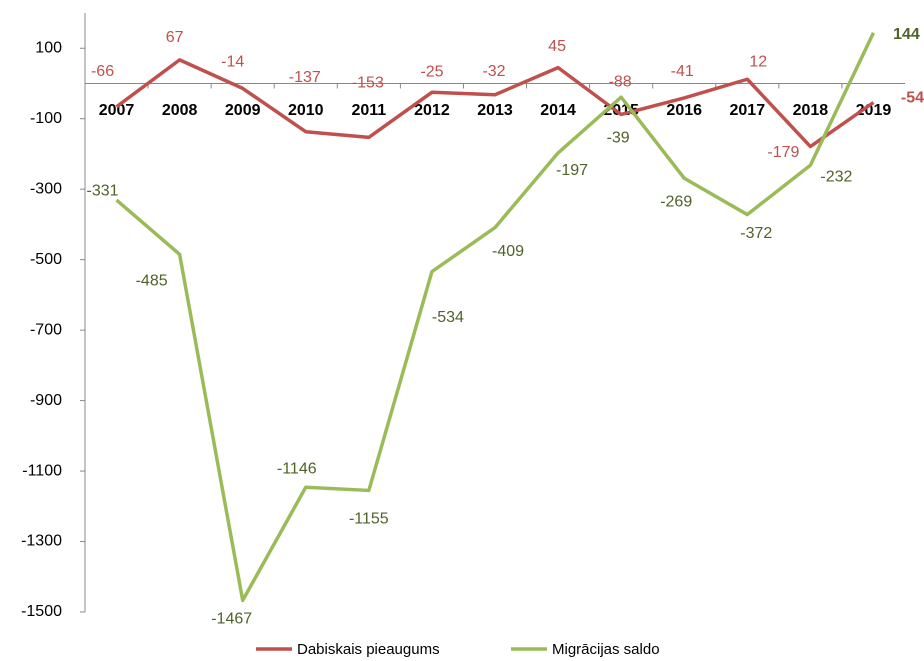 This screenshot has height=661, width=924. Describe the element at coordinates (42, 470) in the screenshot. I see `y-tick-label: -1100` at that location.